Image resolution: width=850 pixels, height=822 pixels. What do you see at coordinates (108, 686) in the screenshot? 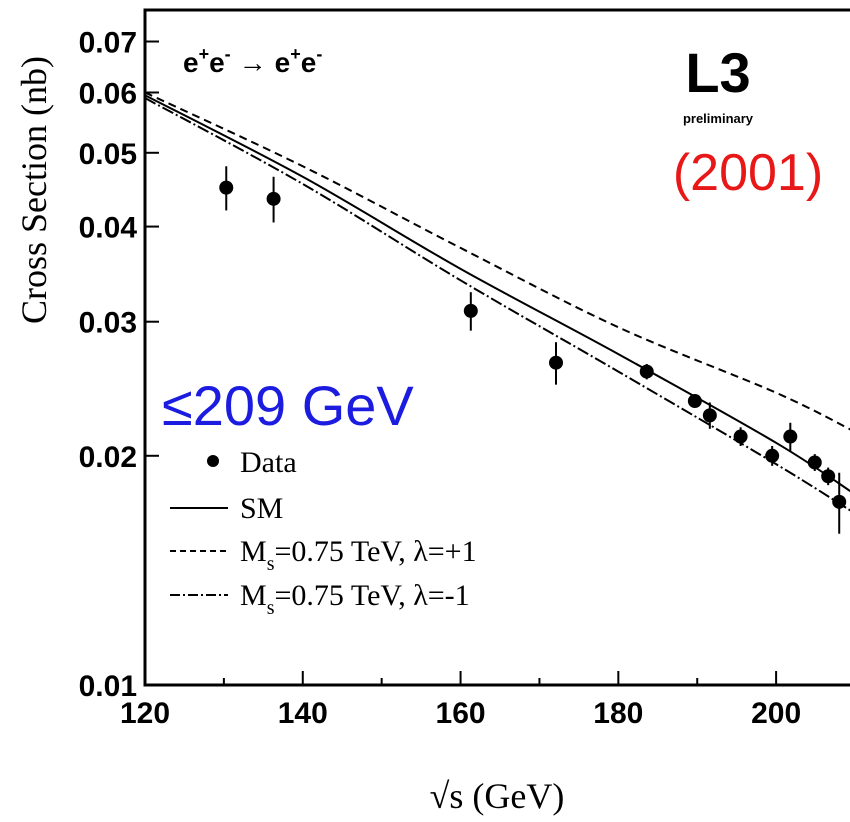
I see `y-tick-label: 0.01` at bounding box center [108, 686].